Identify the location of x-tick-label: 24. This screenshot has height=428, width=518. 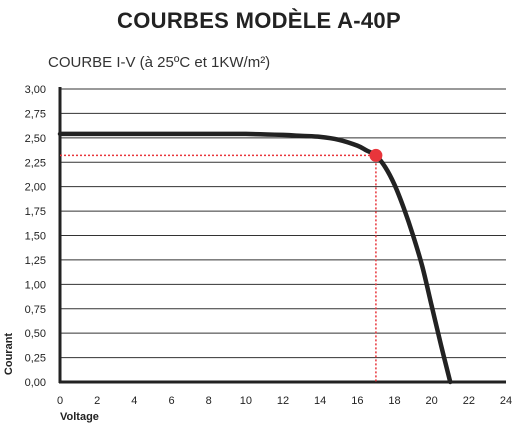
(506, 401).